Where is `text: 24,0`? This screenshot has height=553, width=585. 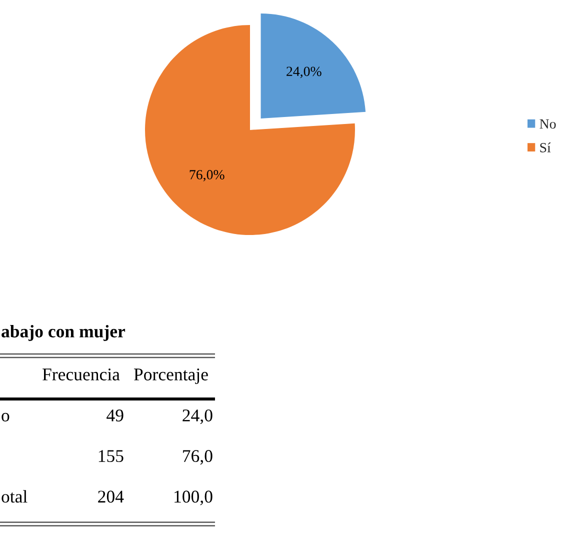 text: 24,0 is located at coordinates (197, 416).